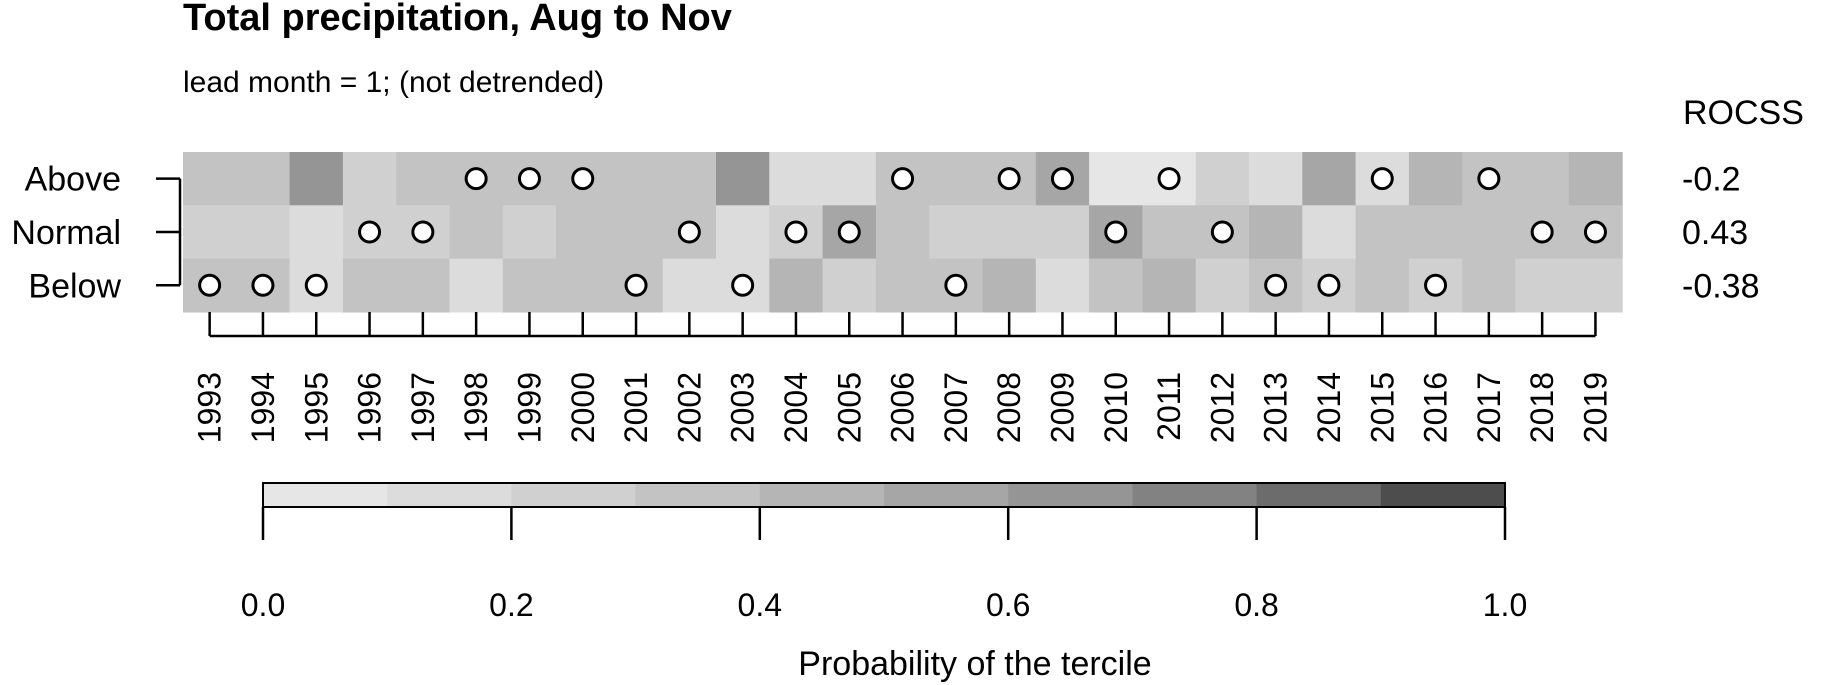 This screenshot has height=685, width=1823. What do you see at coordinates (370, 407) in the screenshot?
I see `year-label: 1996` at bounding box center [370, 407].